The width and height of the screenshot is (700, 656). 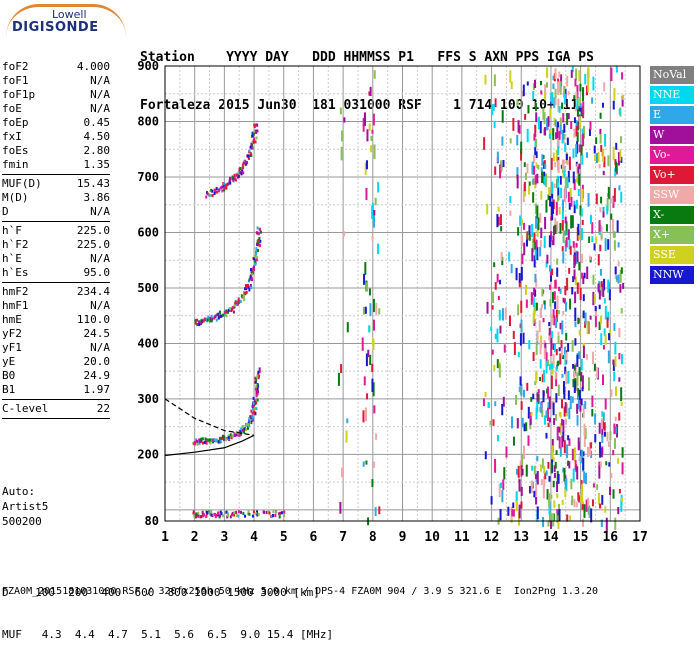 What do you see at coordinates (195, 537) in the screenshot?
I see `x-tick-label: 2` at bounding box center [195, 537].